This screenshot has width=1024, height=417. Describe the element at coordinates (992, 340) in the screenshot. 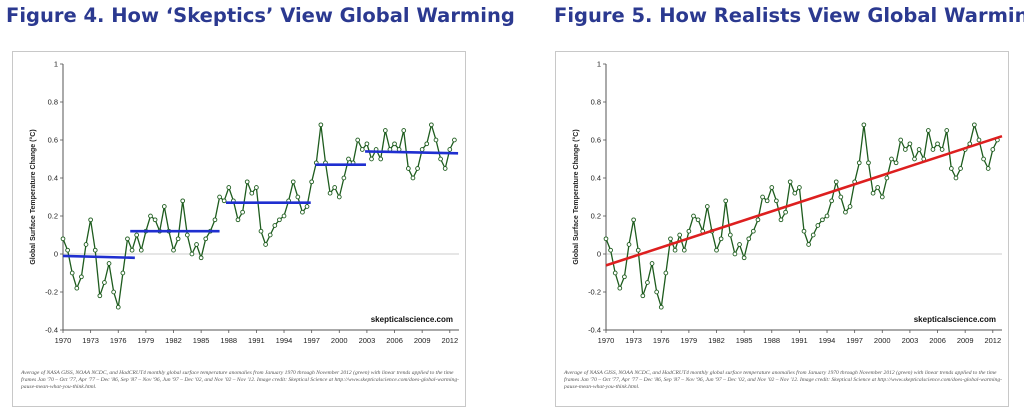

I see `x-tick-label: 2012` at that location.